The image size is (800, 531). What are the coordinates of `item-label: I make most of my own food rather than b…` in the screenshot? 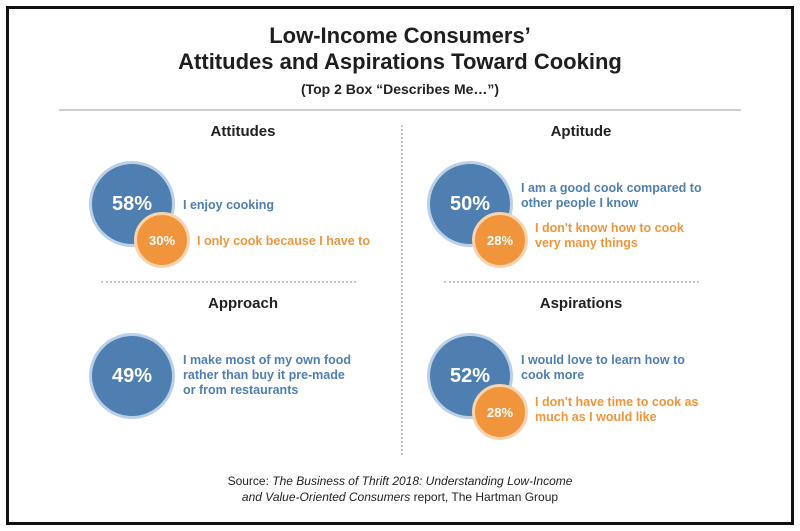 It's located at (267, 375).